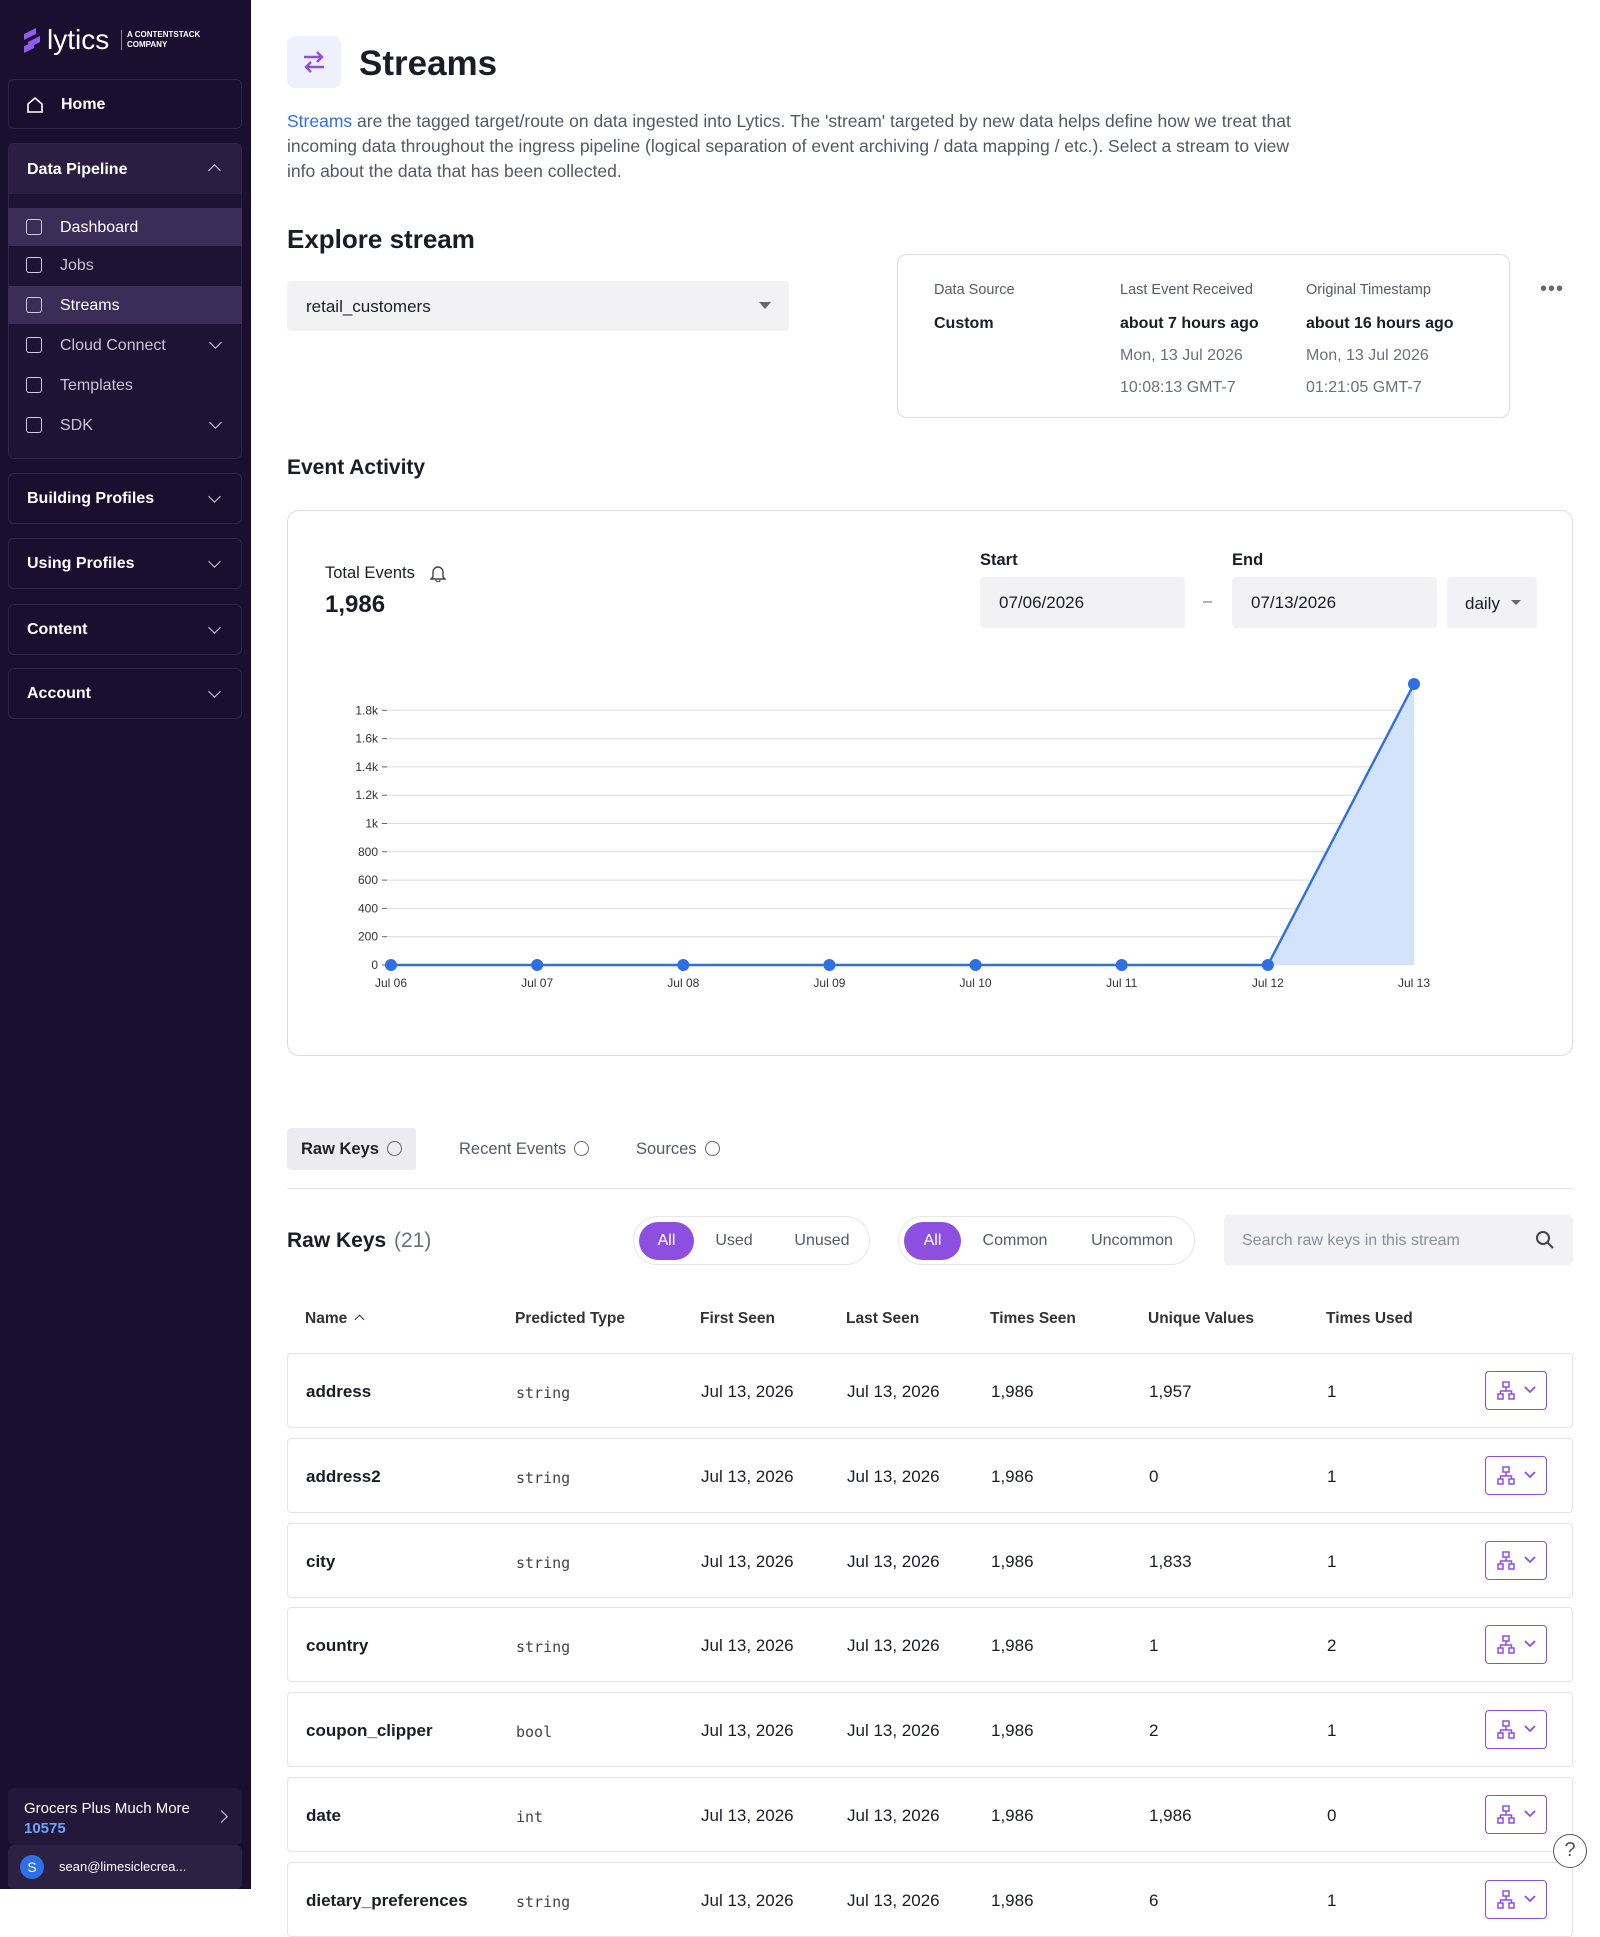 This screenshot has height=1937, width=1600. What do you see at coordinates (1012, 1561) in the screenshot?
I see `cell: 1,986` at bounding box center [1012, 1561].